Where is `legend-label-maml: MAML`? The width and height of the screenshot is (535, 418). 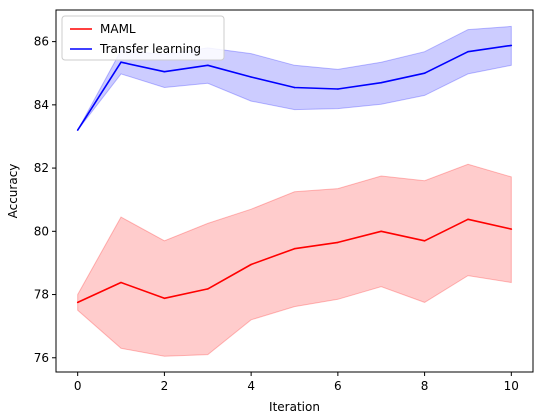 legend-label-maml: MAML is located at coordinates (118, 29).